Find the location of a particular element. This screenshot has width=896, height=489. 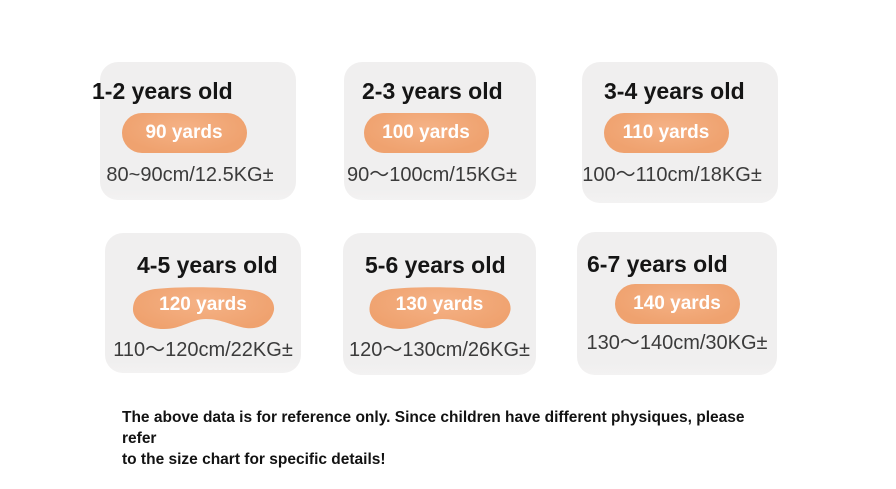

size-card-6-7-years: 6-7 years old 140 yards 130〜140cm/30KG± is located at coordinates (677, 303).